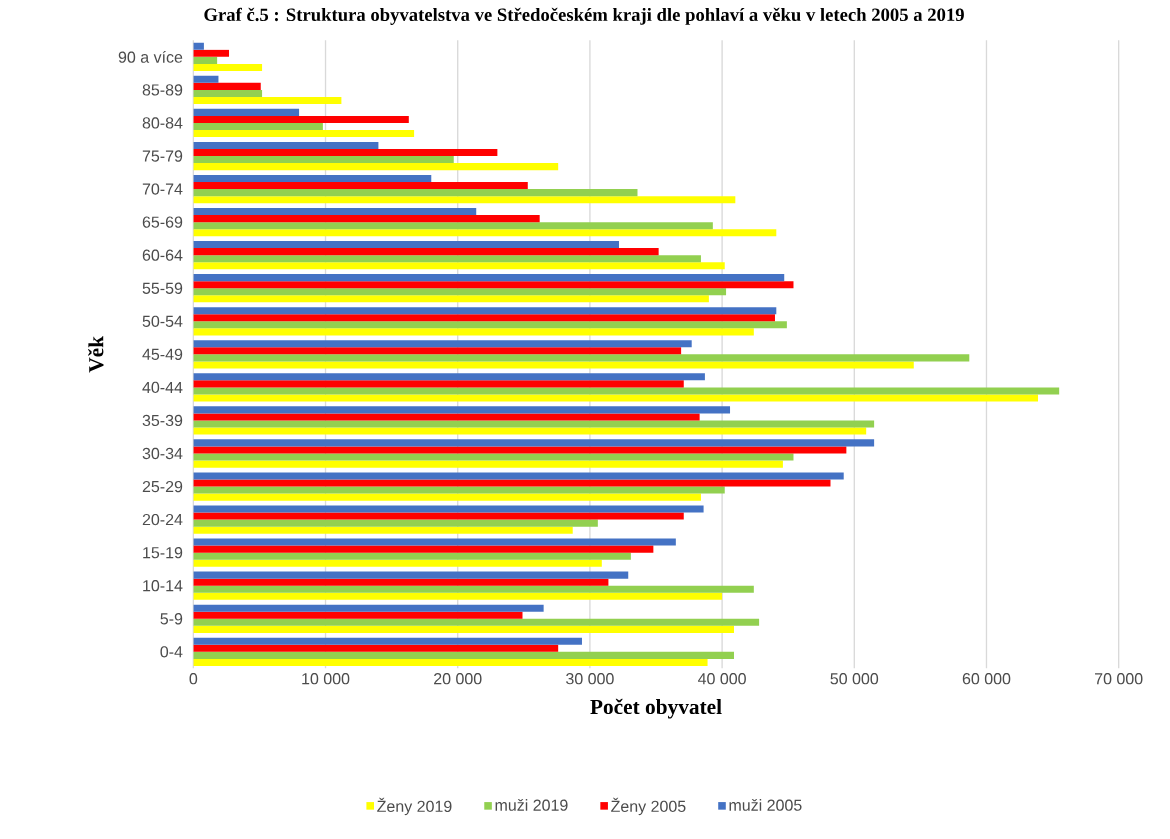 This screenshot has width=1170, height=839. I want to click on x-tick-label: 10 000, so click(326, 679).